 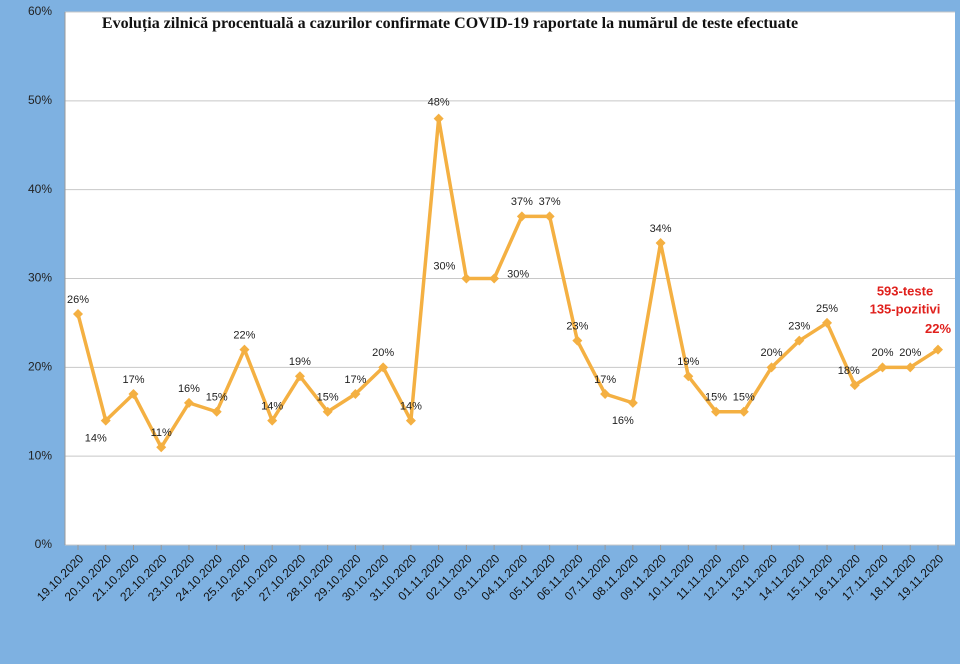 I want to click on annotation: 135-pozitivi, so click(x=905, y=308).